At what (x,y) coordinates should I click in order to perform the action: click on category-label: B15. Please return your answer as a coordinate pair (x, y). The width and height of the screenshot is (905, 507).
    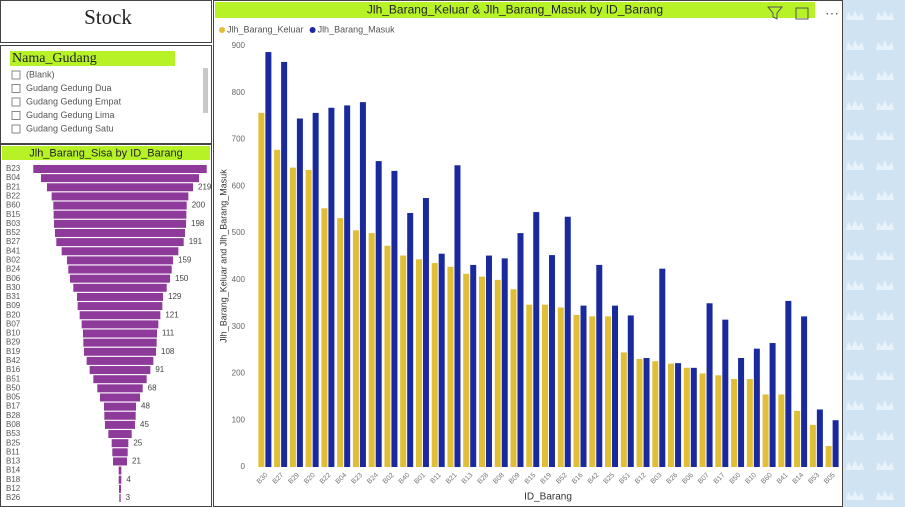
    Looking at the image, I should click on (13, 214).